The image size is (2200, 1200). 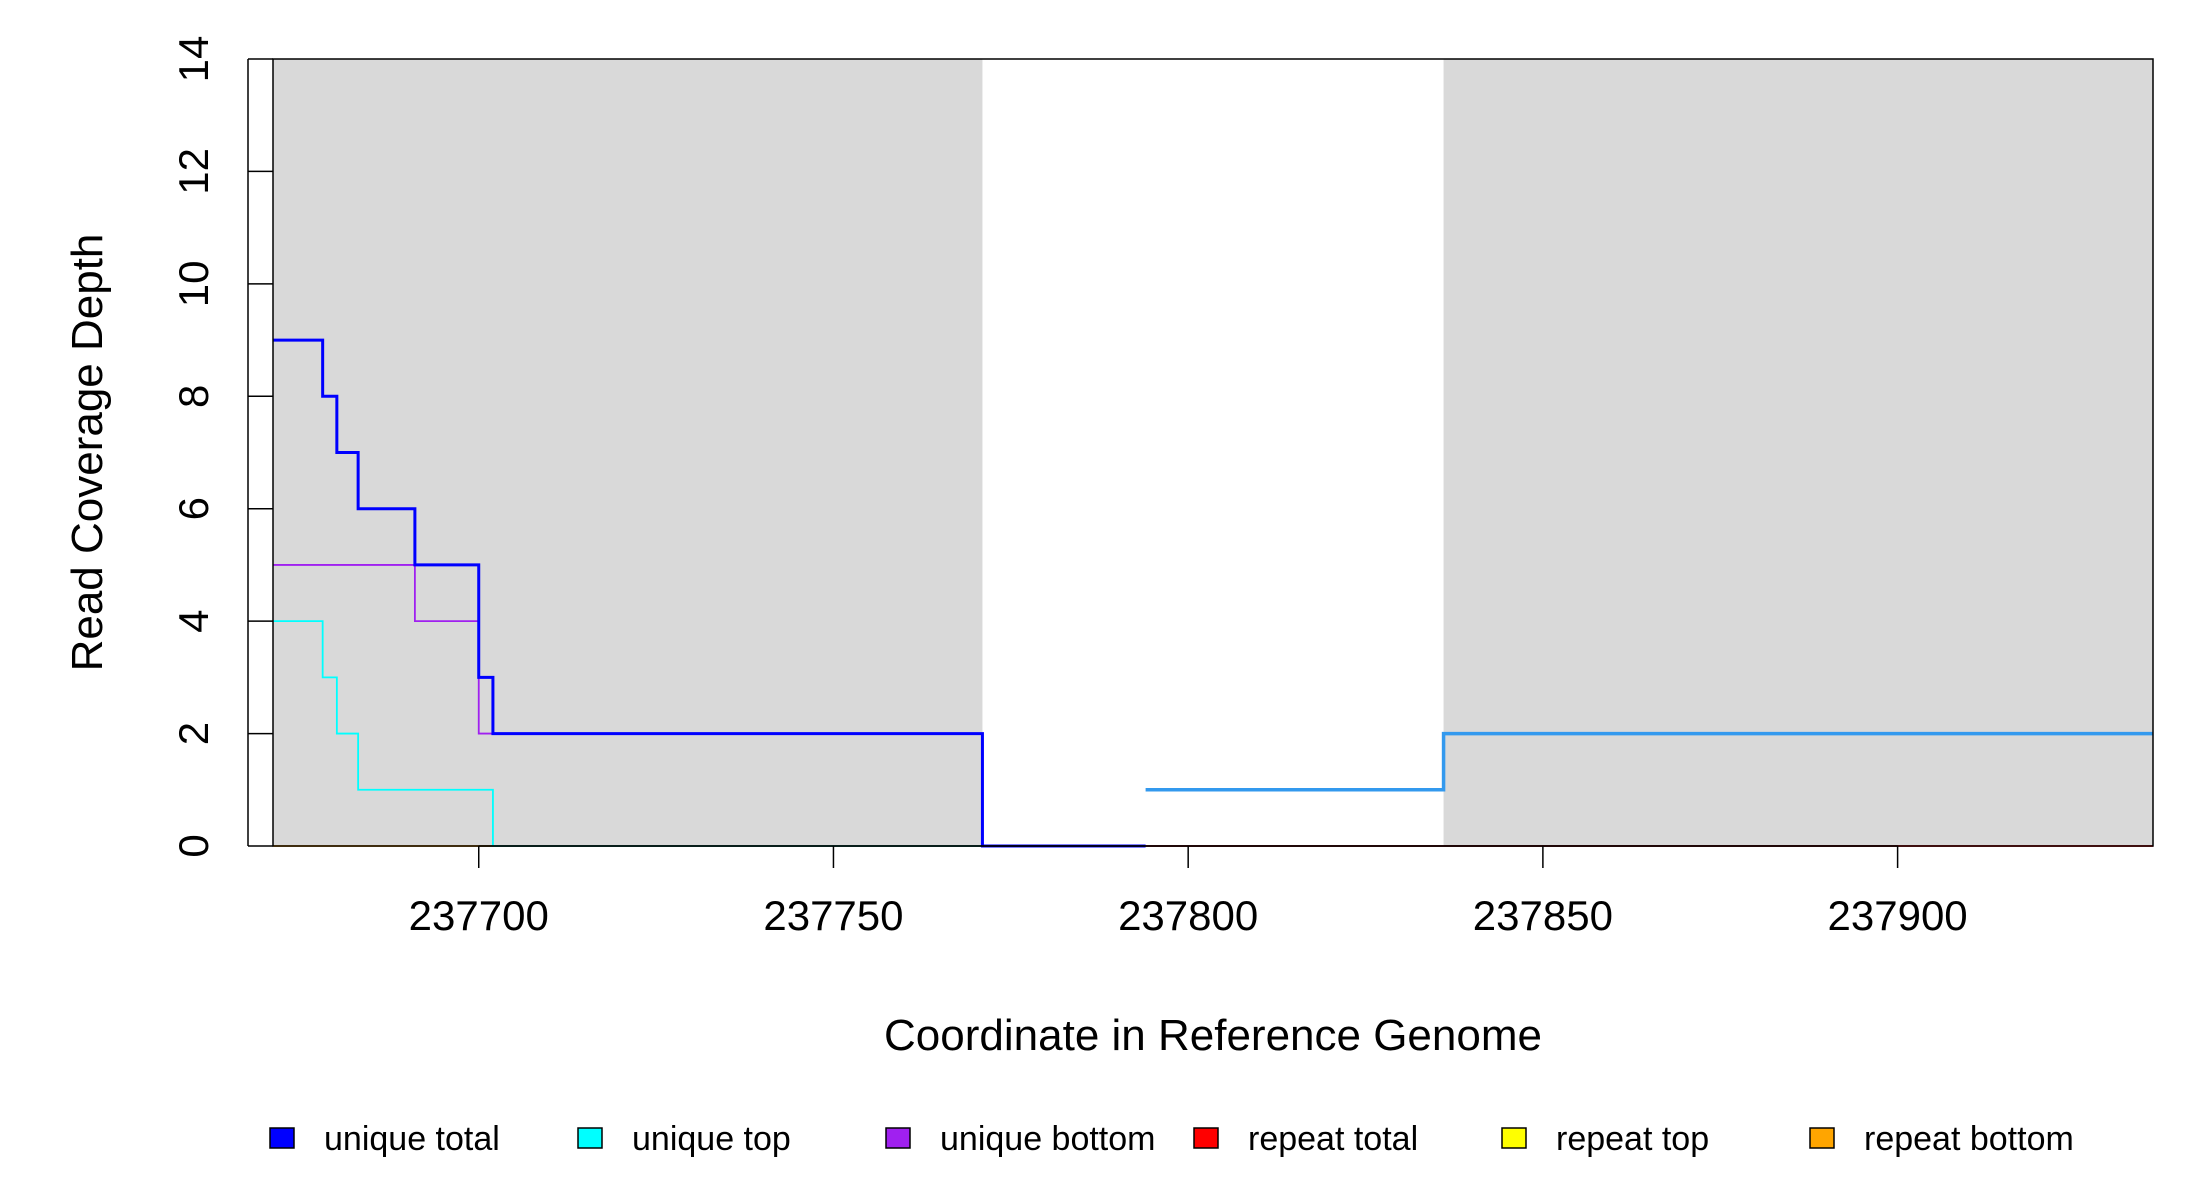 What do you see at coordinates (221, 447) in the screenshot?
I see `y-axis: 0 2 4 6 8 10 12 14` at bounding box center [221, 447].